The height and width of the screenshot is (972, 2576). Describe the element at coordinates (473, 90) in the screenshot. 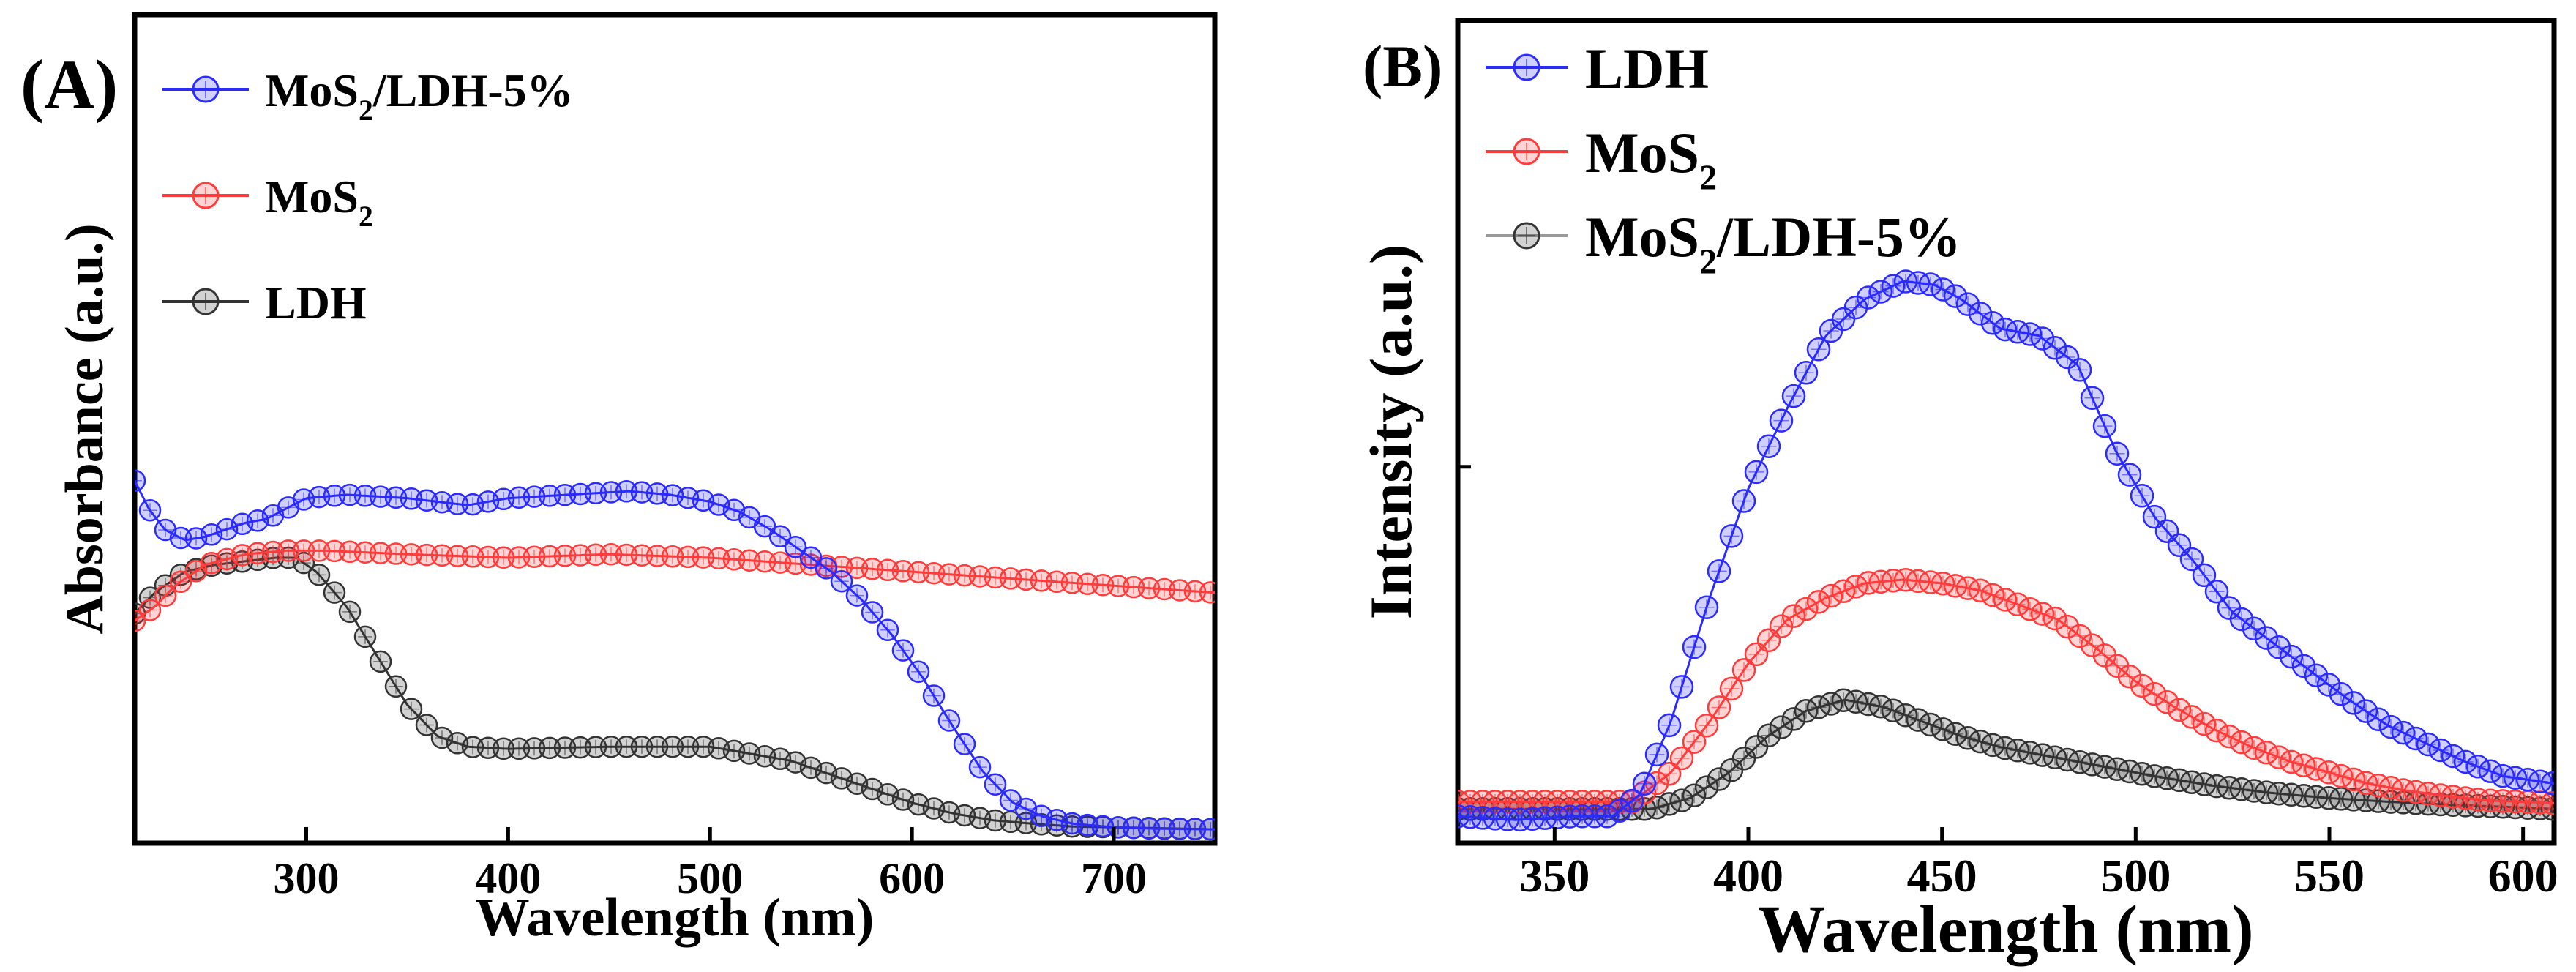

I see `panel-a-legend-label-rest: /LDH-5%` at that location.